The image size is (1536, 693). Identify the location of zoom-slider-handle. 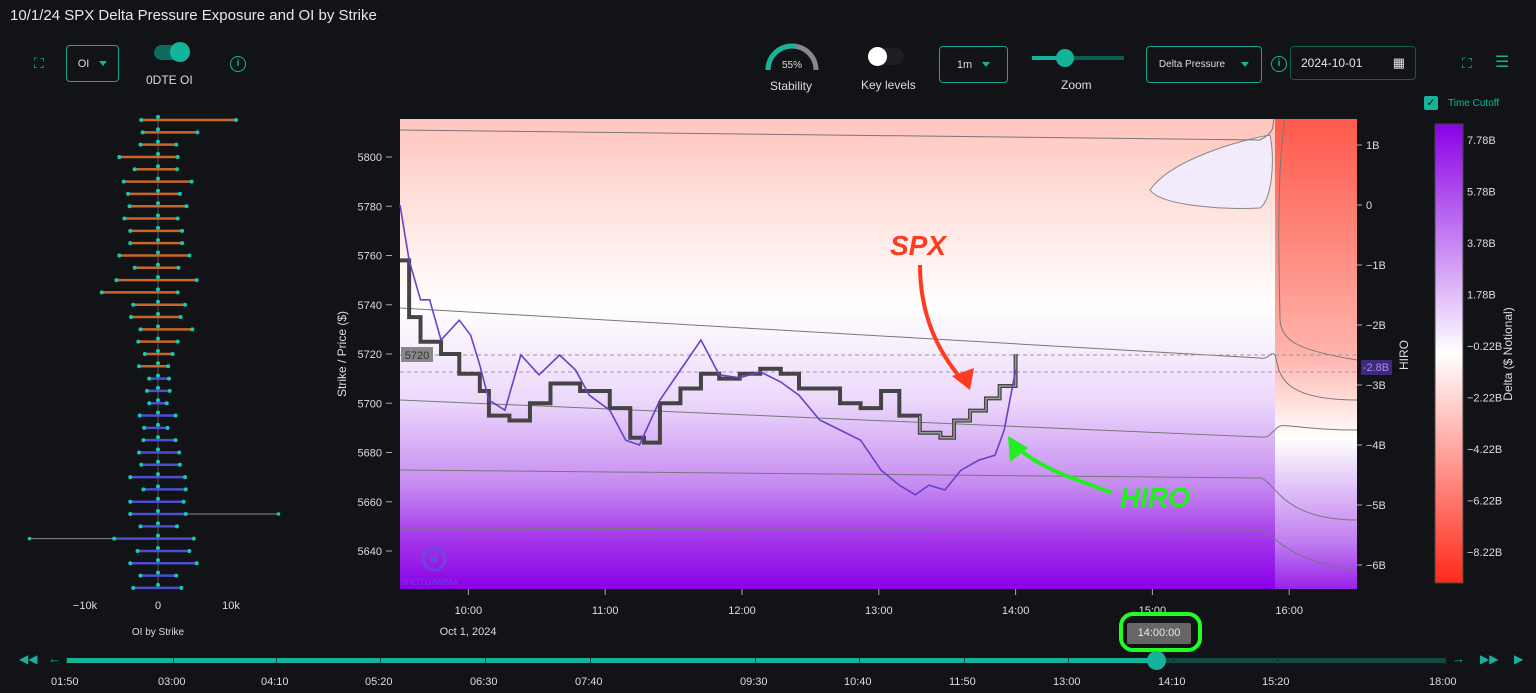
(1065, 58).